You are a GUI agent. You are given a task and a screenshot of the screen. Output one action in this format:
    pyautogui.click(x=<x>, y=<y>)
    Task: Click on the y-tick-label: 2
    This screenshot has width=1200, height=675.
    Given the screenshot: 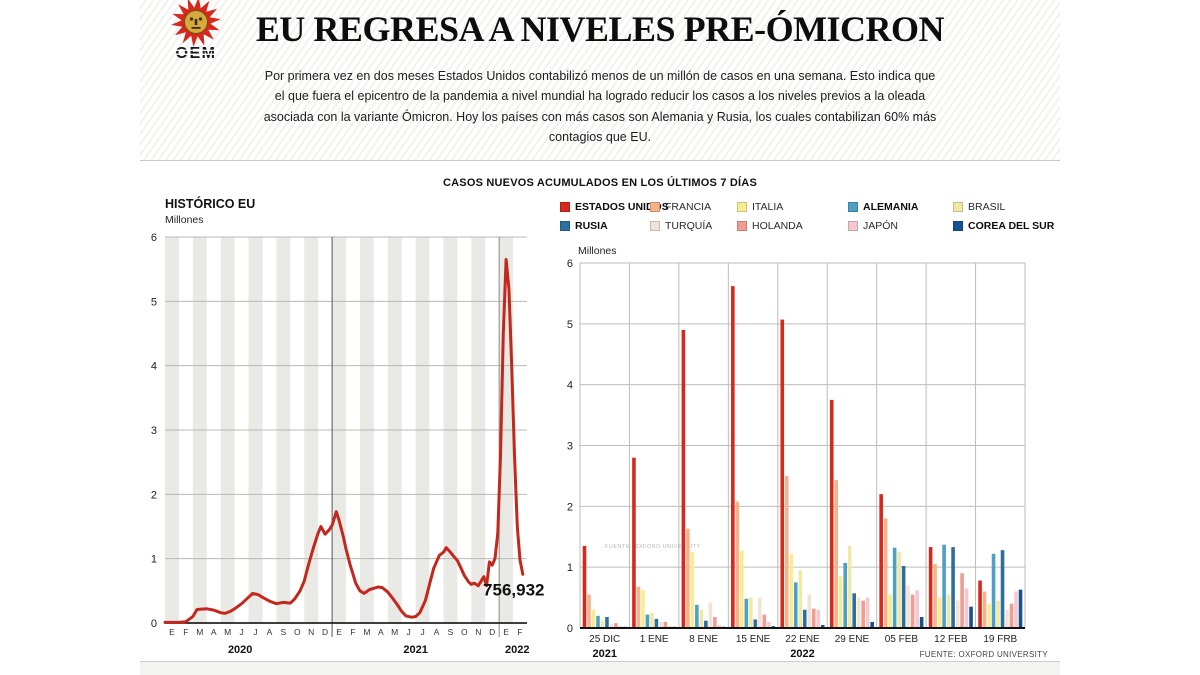 What is the action you would take?
    pyautogui.click(x=154, y=495)
    